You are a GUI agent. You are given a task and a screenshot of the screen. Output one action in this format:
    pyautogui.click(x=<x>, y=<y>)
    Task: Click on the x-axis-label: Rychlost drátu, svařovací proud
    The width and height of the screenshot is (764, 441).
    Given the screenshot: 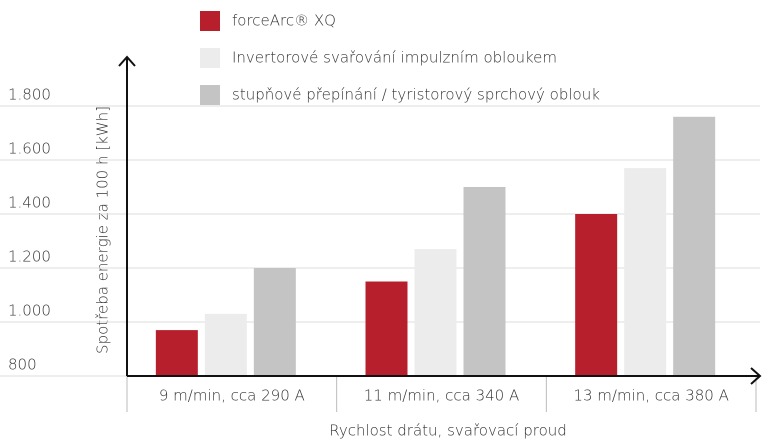 What is the action you would take?
    pyautogui.click(x=448, y=431)
    